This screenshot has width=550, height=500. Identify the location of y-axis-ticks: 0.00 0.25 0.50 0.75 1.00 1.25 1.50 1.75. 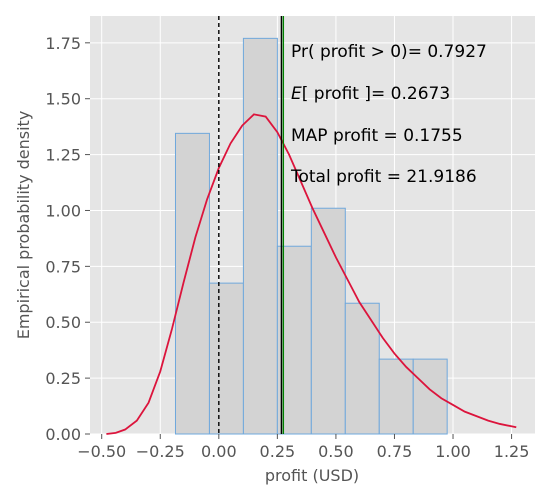
(67, 239).